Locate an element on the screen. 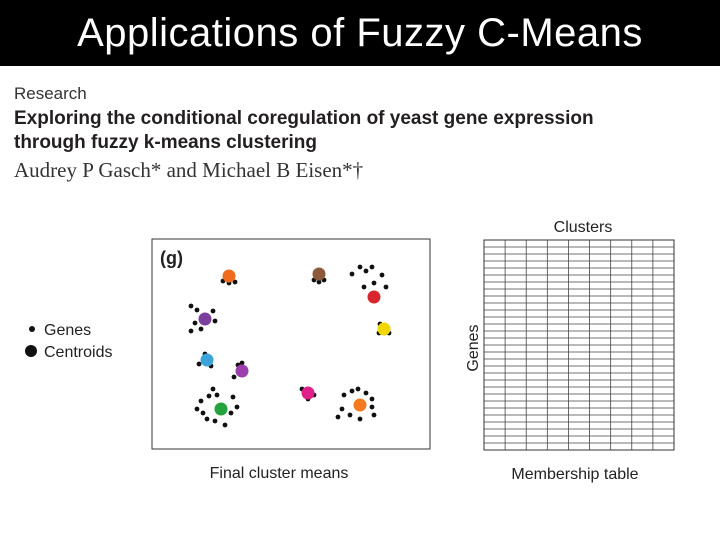 This screenshot has width=720, height=540. paper-authors: Audrey P Gasch* and Michael B Eisen*† is located at coordinates (189, 170).